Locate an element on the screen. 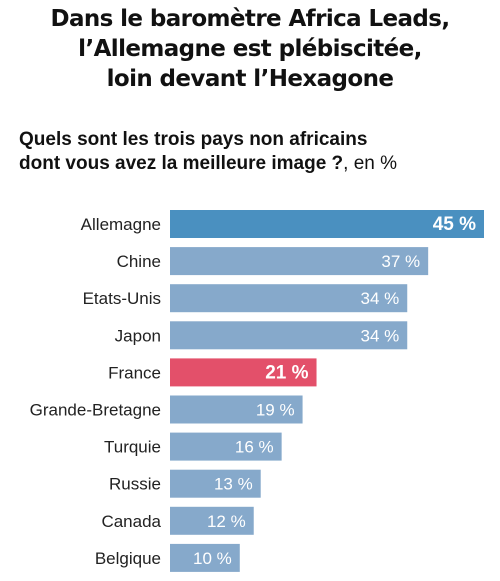  category-label-grande-bretagne: Grande-Bretagne is located at coordinates (95, 410).